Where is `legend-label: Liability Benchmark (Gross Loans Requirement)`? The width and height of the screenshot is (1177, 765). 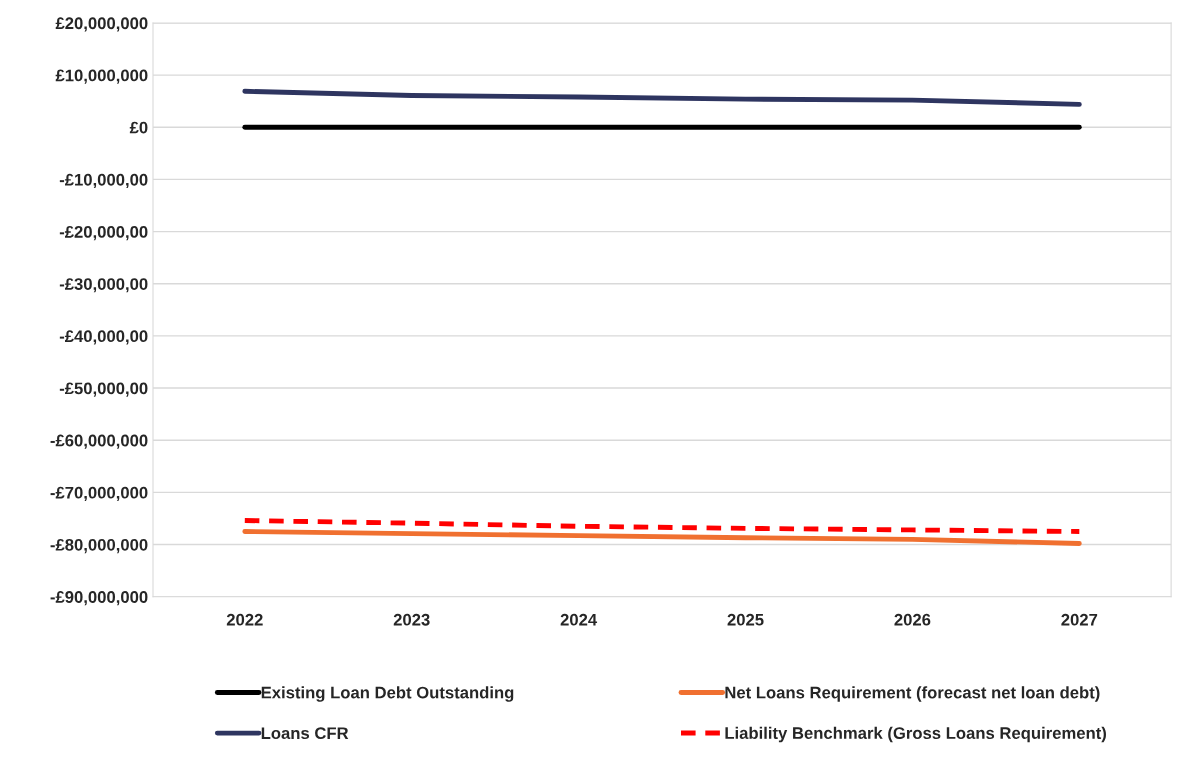 legend-label: Liability Benchmark (Gross Loans Requirement) is located at coordinates (915, 734).